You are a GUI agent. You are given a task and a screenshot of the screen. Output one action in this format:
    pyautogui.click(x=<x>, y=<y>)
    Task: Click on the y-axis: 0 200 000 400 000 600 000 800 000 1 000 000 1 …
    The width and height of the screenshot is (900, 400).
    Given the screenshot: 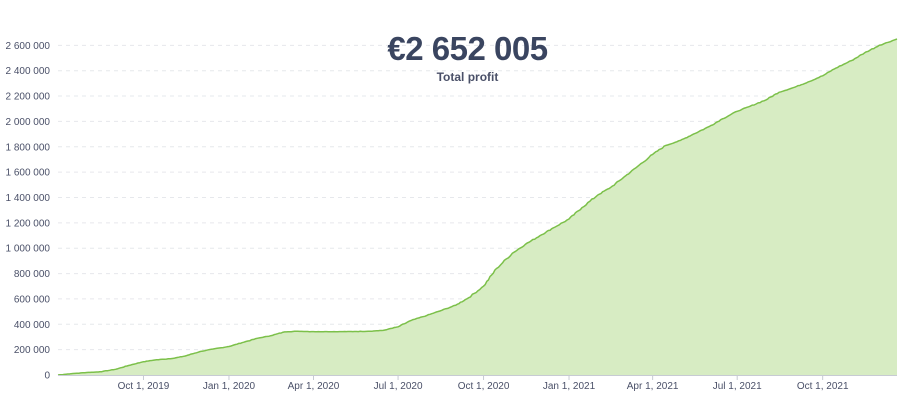 What is the action you would take?
    pyautogui.click(x=28, y=211)
    